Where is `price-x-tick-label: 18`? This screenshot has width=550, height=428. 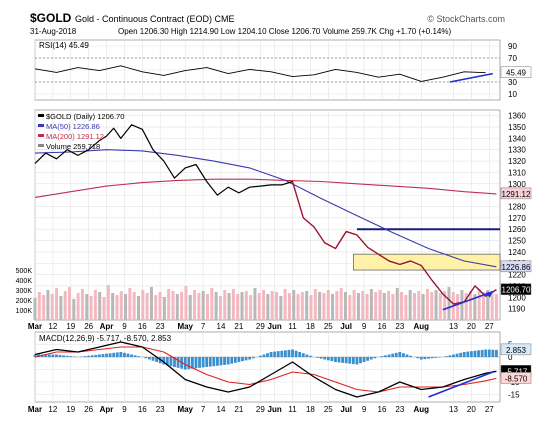 price-x-tick-label: 18 is located at coordinates (310, 326).